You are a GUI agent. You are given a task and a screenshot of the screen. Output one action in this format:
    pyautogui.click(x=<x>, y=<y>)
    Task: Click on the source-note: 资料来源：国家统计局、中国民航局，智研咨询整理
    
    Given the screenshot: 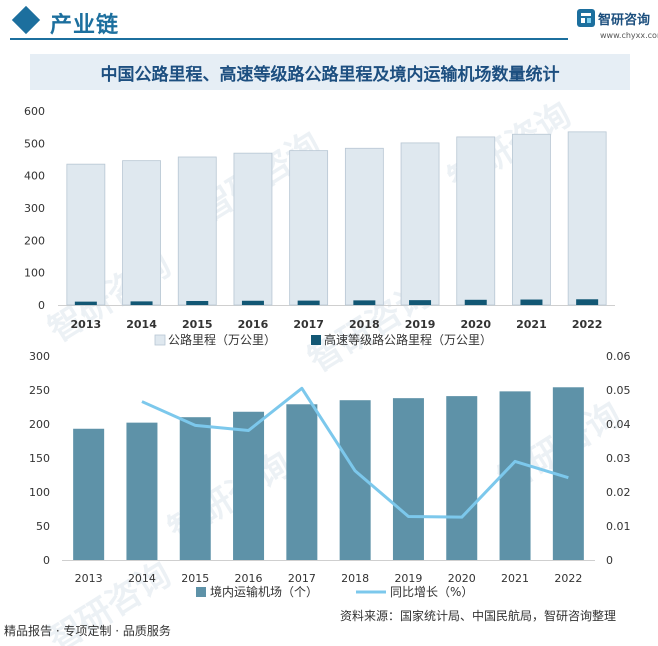 What is the action you would take?
    pyautogui.click(x=478, y=616)
    